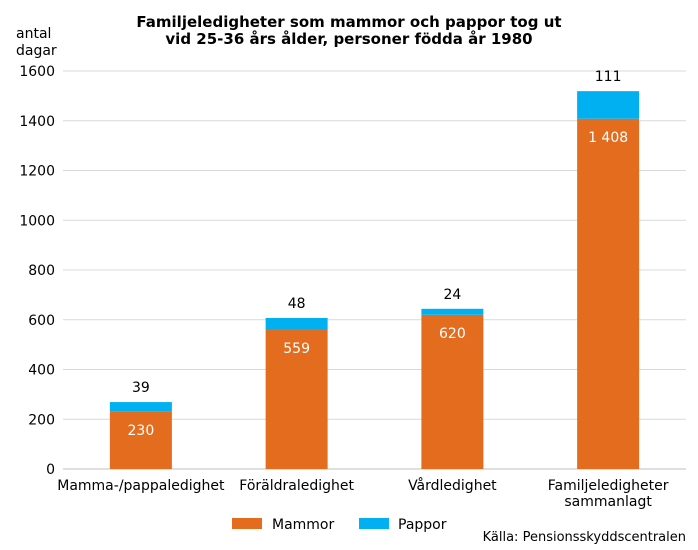 This screenshot has height=550, width=698. Describe the element at coordinates (37, 221) in the screenshot. I see `y-tick-label: 1000` at that location.